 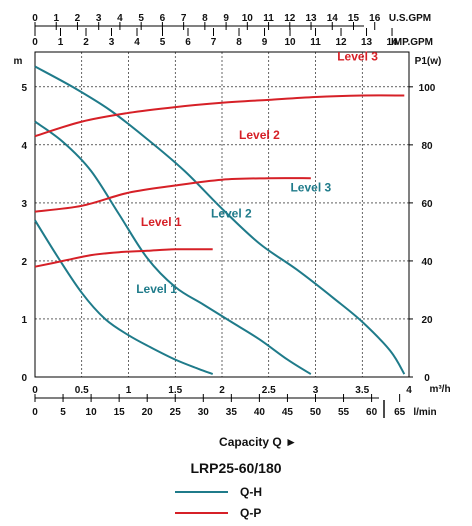 I want to click on lmin-tick-label: 20, so click(x=148, y=412).